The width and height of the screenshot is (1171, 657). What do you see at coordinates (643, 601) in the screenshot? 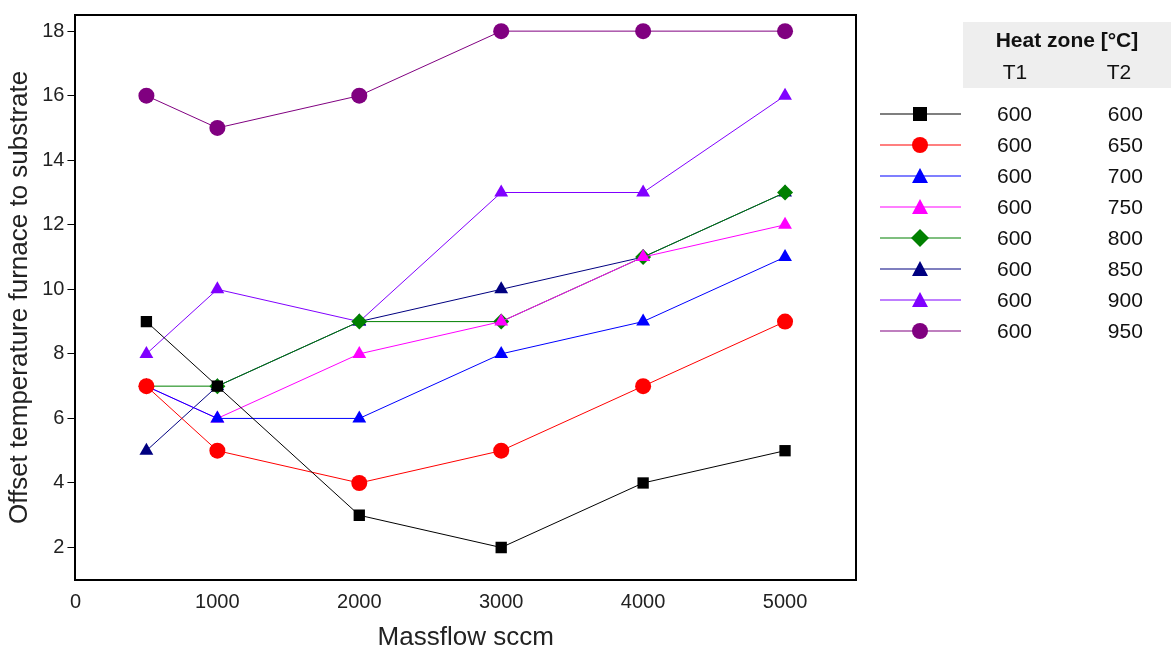
I see `x-tick-label: 4000` at bounding box center [643, 601].